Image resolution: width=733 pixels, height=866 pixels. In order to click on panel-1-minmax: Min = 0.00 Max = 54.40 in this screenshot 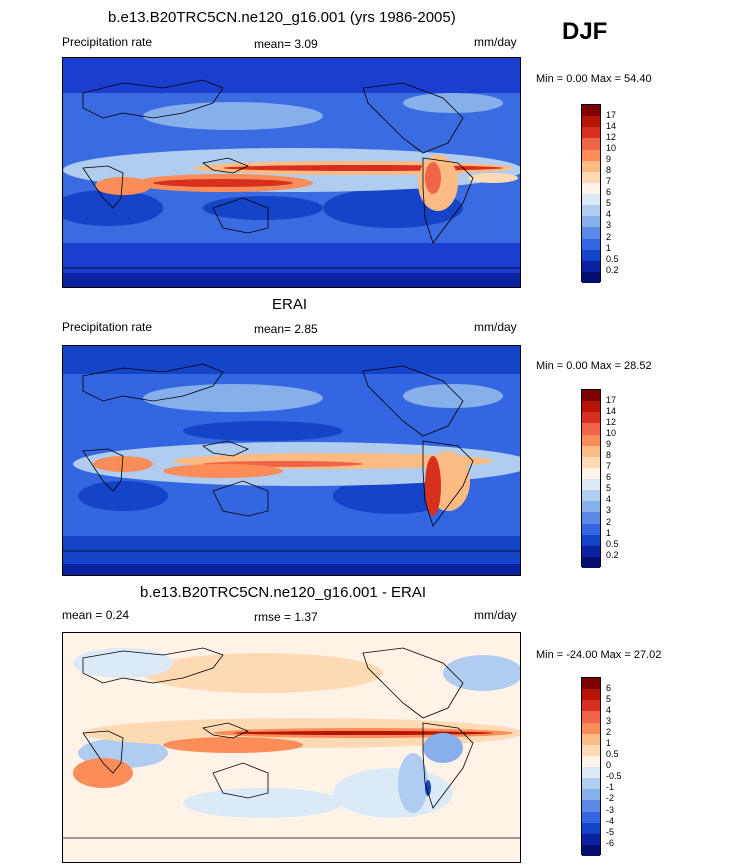, I will do `click(594, 79)`.